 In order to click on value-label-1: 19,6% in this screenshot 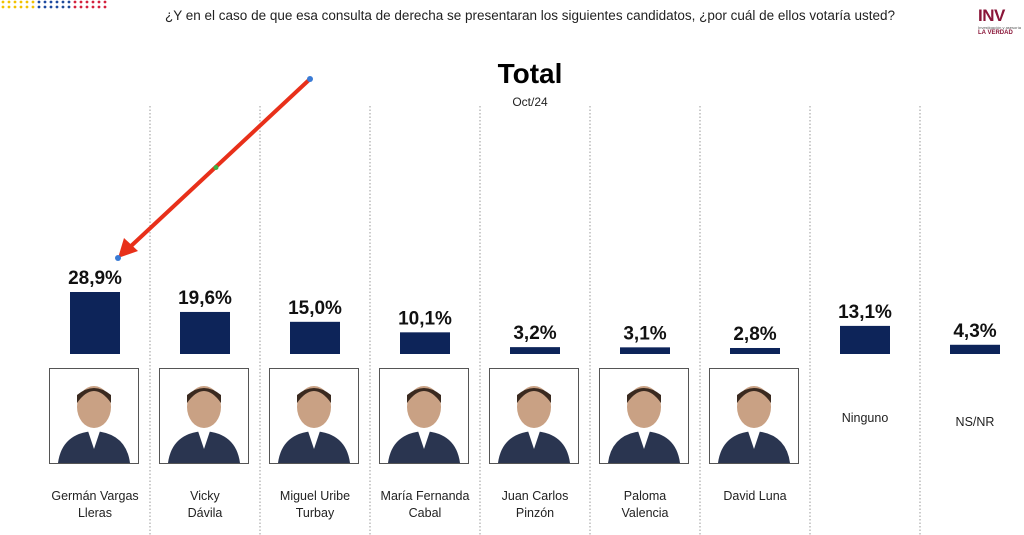, I will do `click(205, 298)`.